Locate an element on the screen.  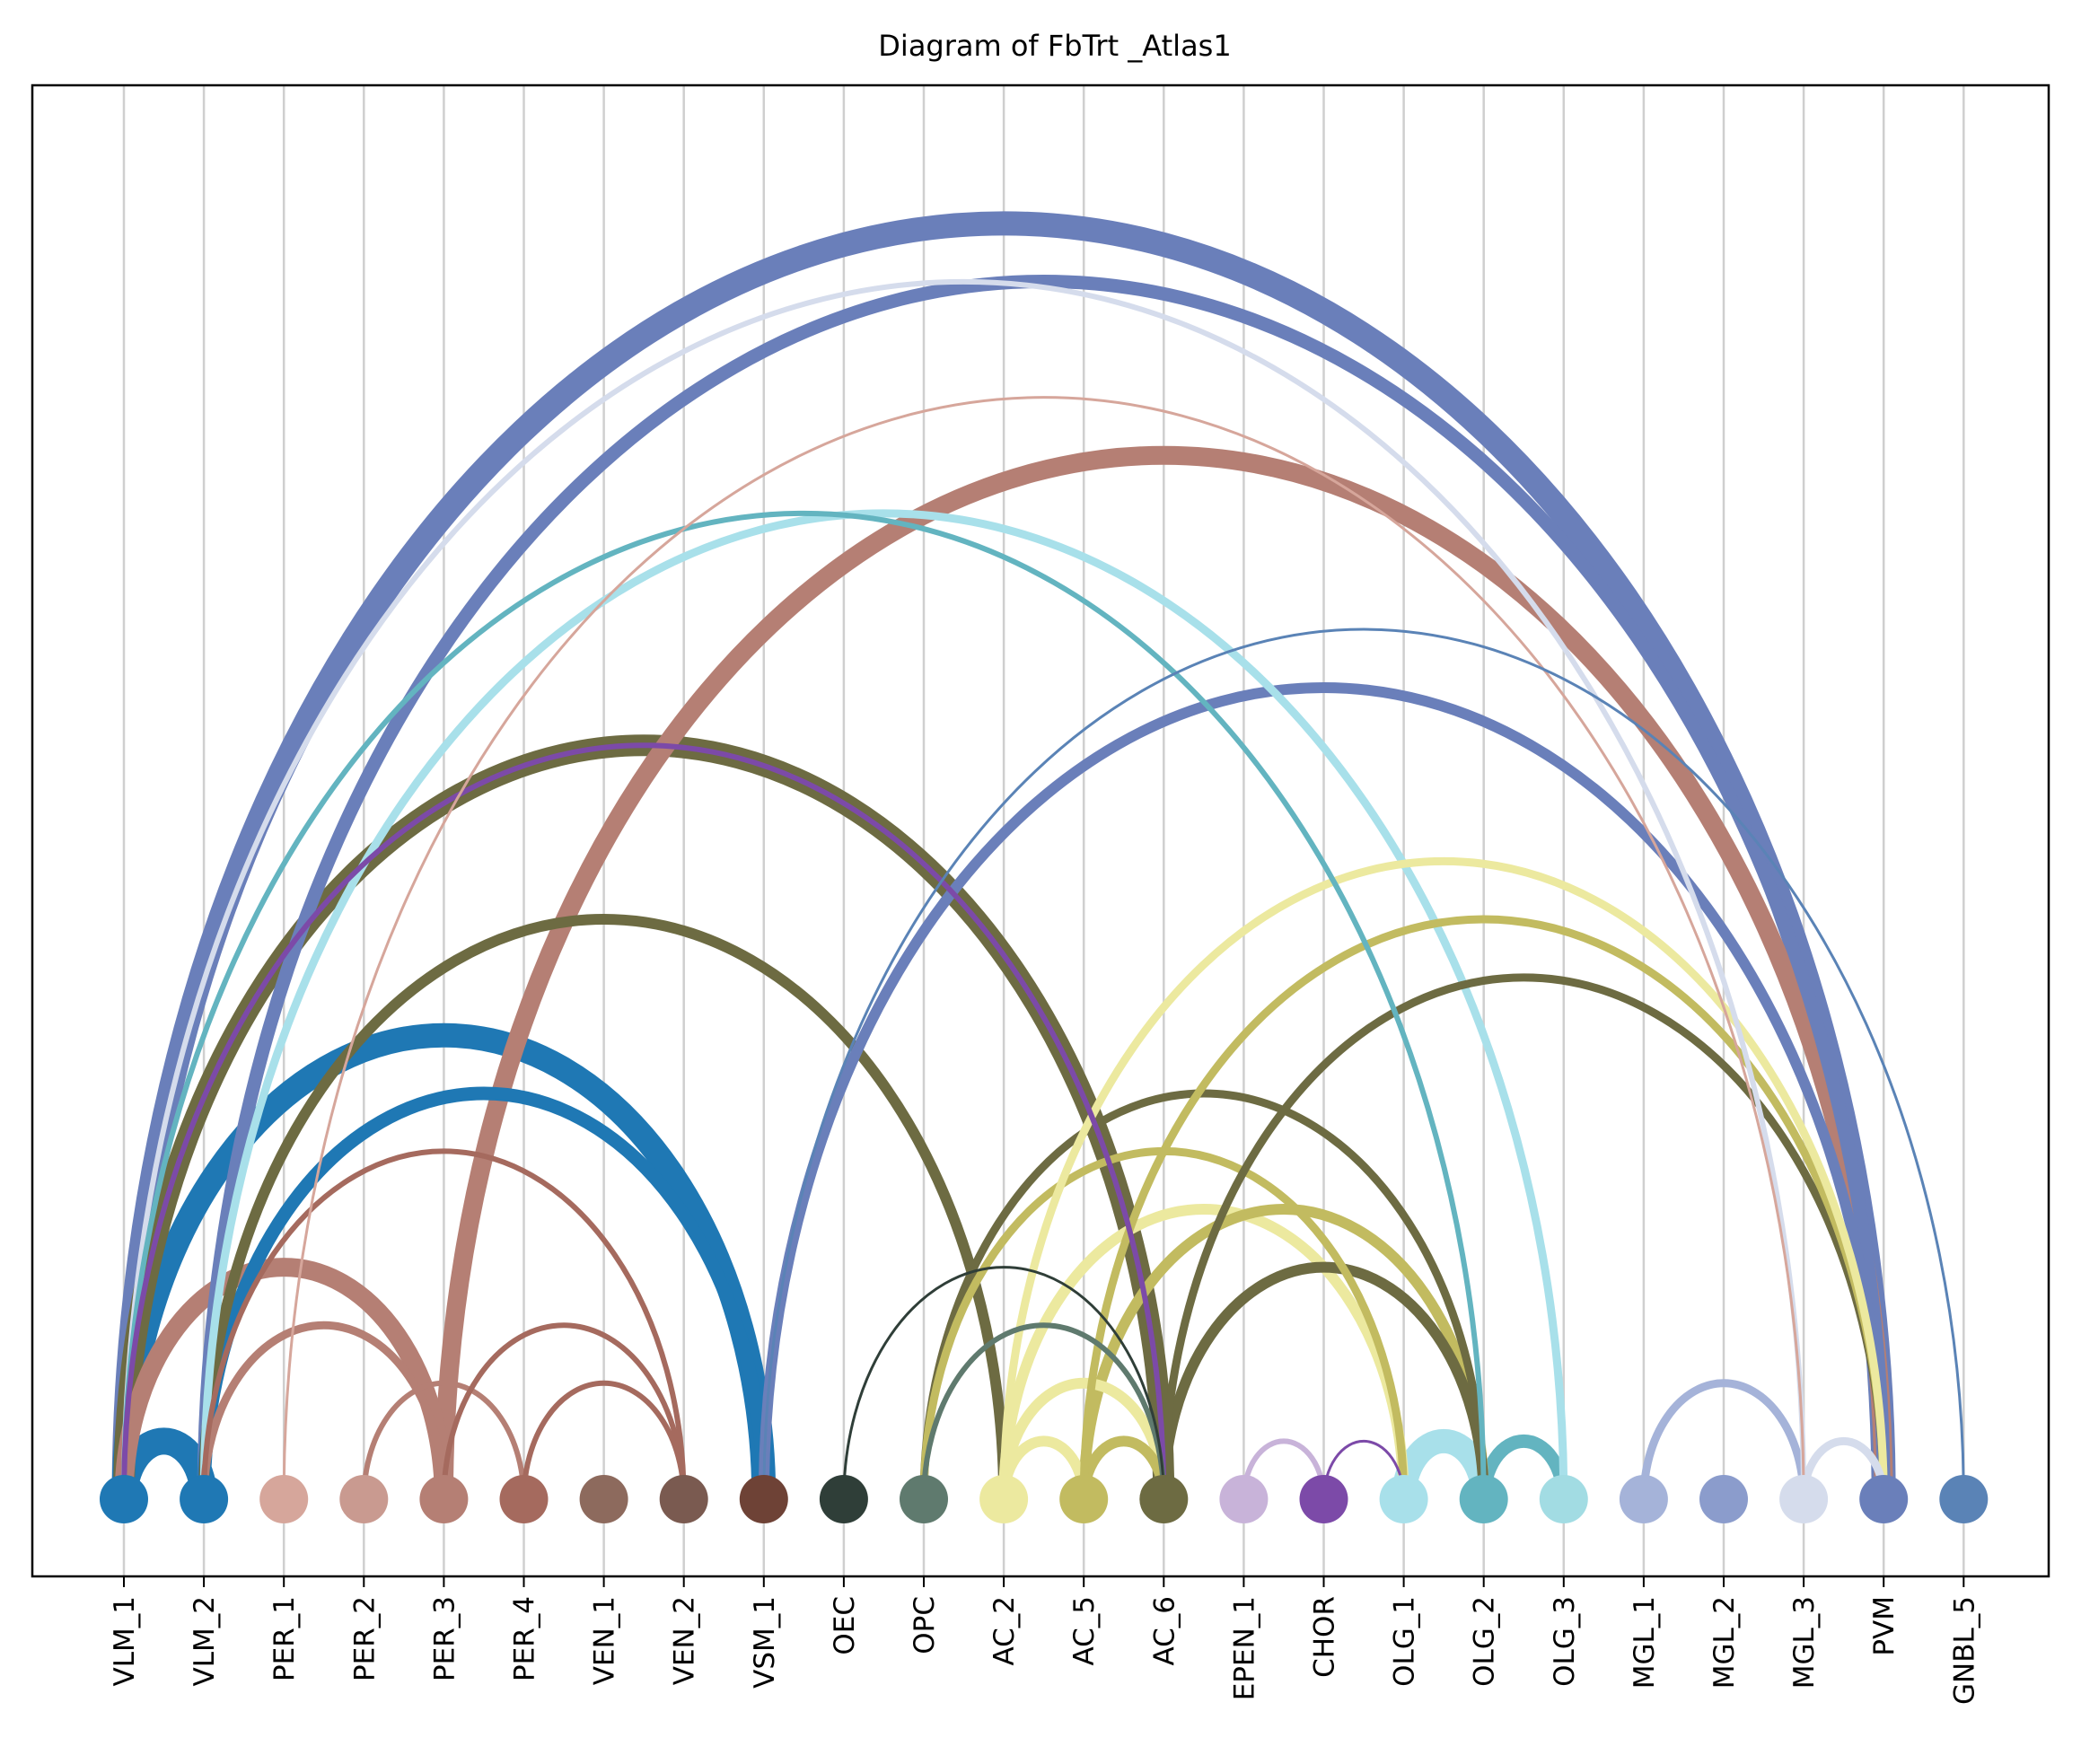
node-pvm is located at coordinates (1884, 1499).